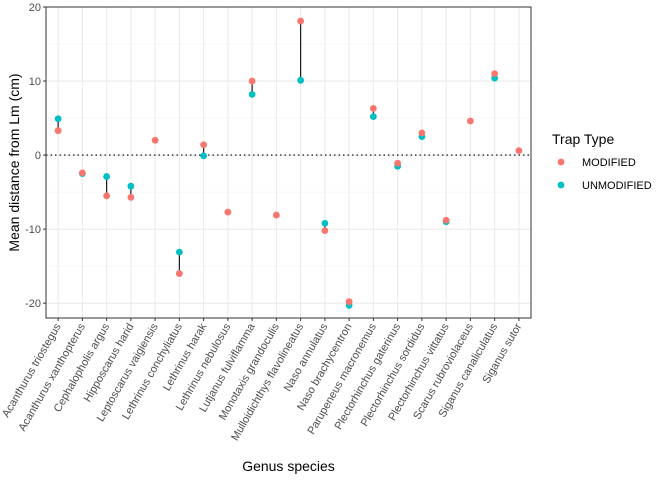 The height and width of the screenshot is (480, 672). I want to click on legend: Trap Type MODIFIED UNMODIFIED, so click(602, 161).